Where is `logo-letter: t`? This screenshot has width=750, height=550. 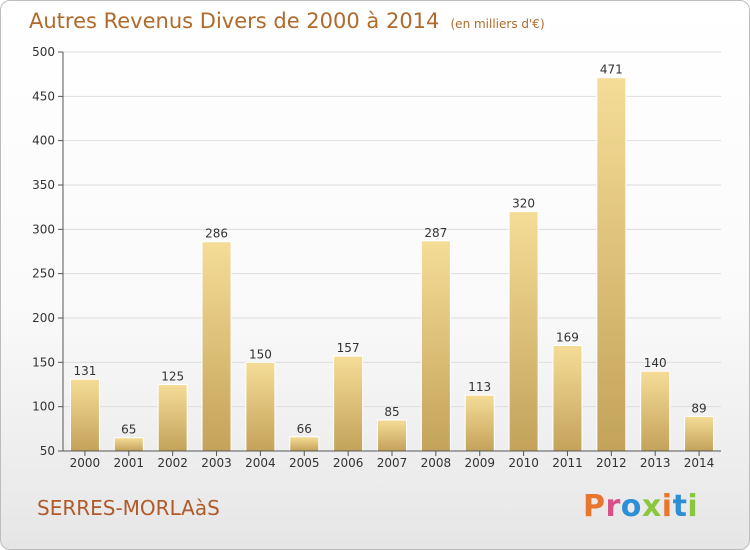 logo-letter: t is located at coordinates (680, 506).